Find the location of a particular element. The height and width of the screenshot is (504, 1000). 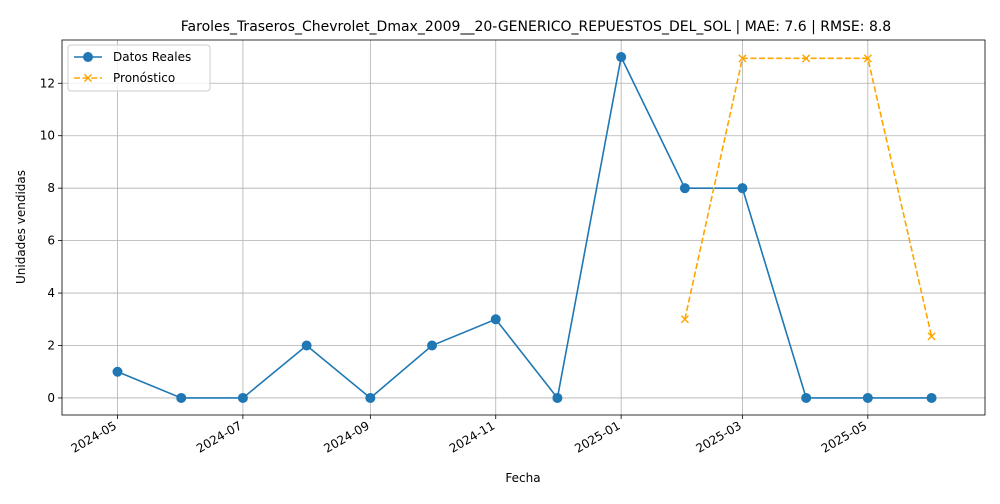

y-tick-label: 2 is located at coordinates (51, 346).